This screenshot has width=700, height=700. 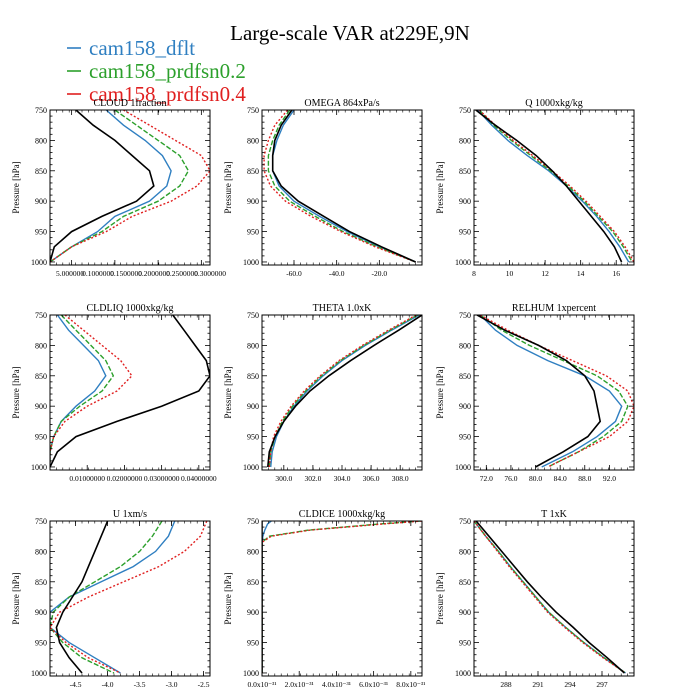 I want to click on panel-title: Q 1000xkg/kg, so click(x=554, y=103).